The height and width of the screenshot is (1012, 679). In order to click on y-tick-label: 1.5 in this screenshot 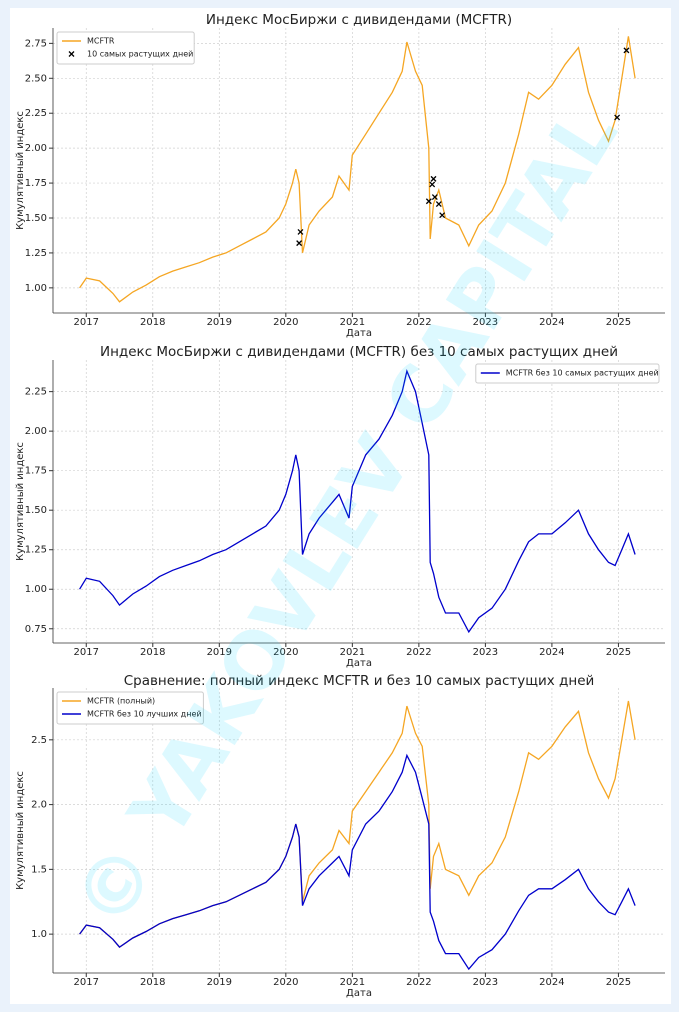, I will do `click(39, 869)`.